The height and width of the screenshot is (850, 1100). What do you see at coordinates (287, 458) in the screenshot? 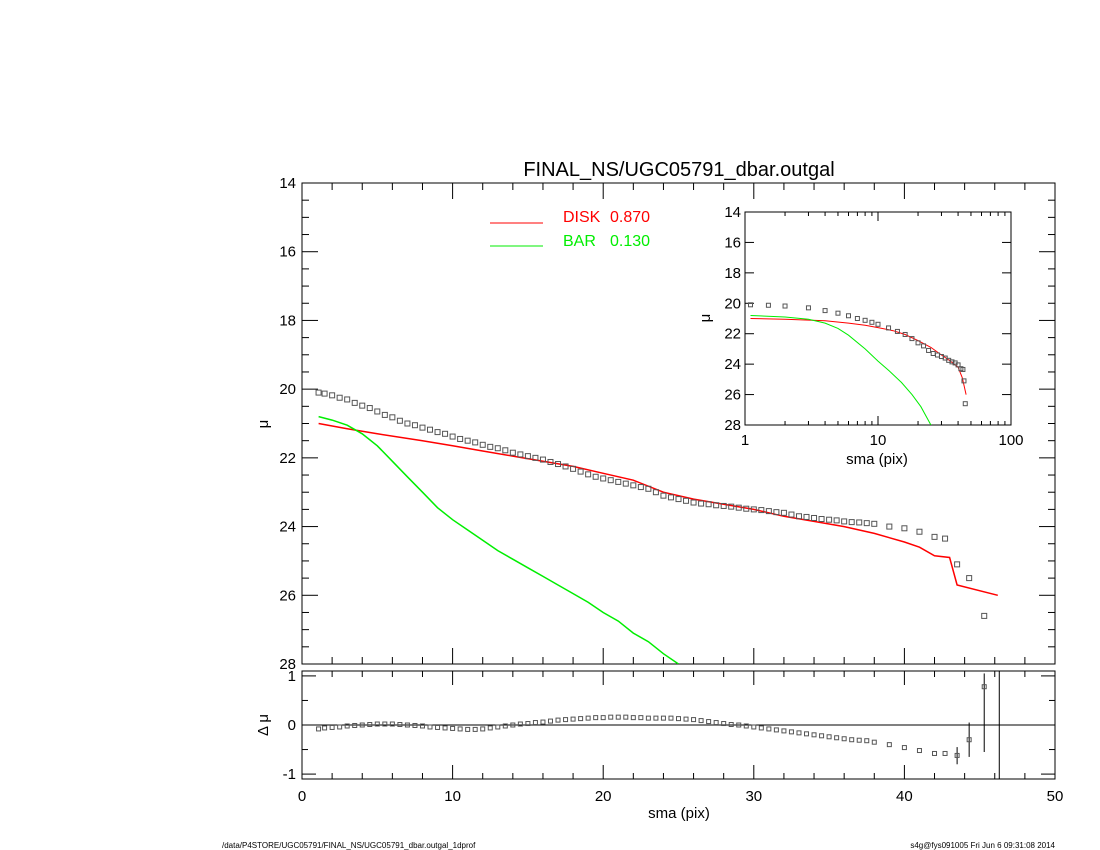
I see `main-y-tick-label: 22` at bounding box center [287, 458].